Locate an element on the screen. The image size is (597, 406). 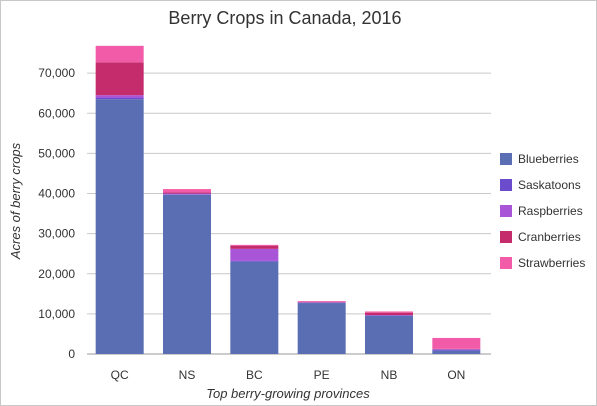
bar-qc-saskatoons is located at coordinates (119, 99).